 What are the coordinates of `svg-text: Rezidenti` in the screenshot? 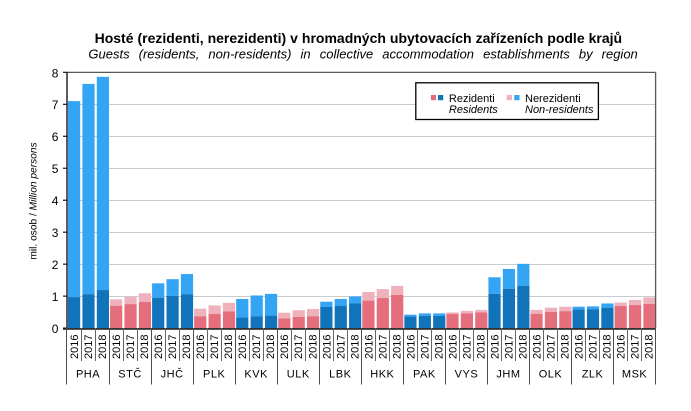 It's located at (472, 99).